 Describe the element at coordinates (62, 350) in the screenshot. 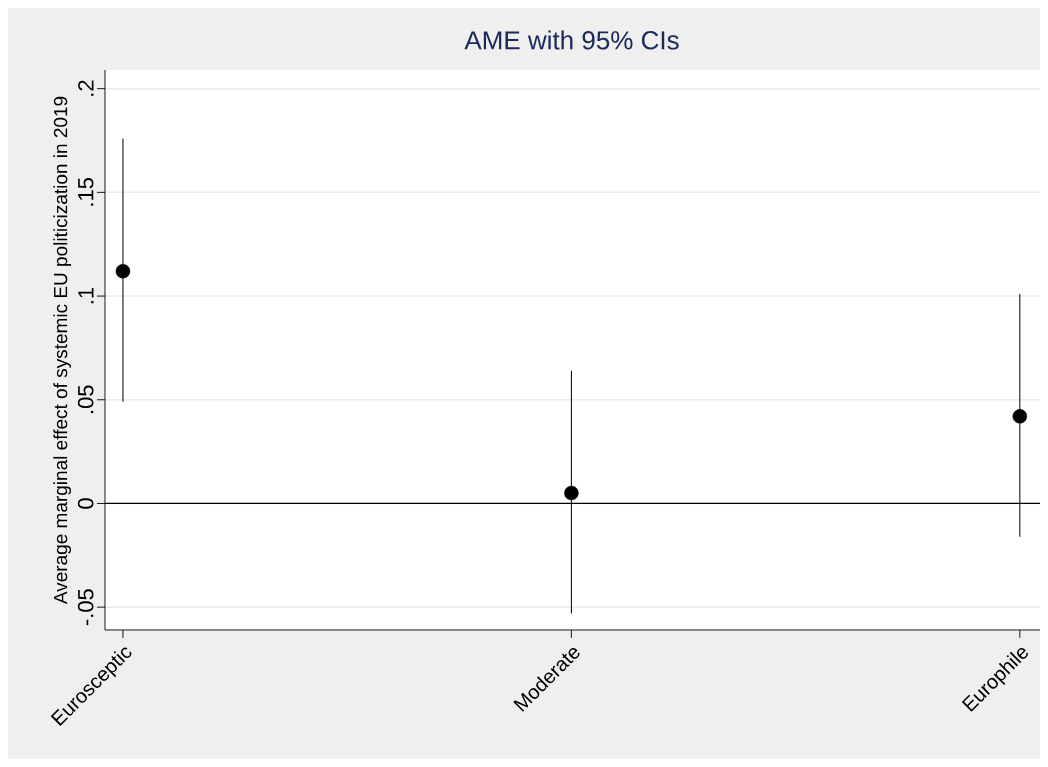

I see `y-axis-title: Average marginal effect of systemic EU politicization in 2019` at that location.